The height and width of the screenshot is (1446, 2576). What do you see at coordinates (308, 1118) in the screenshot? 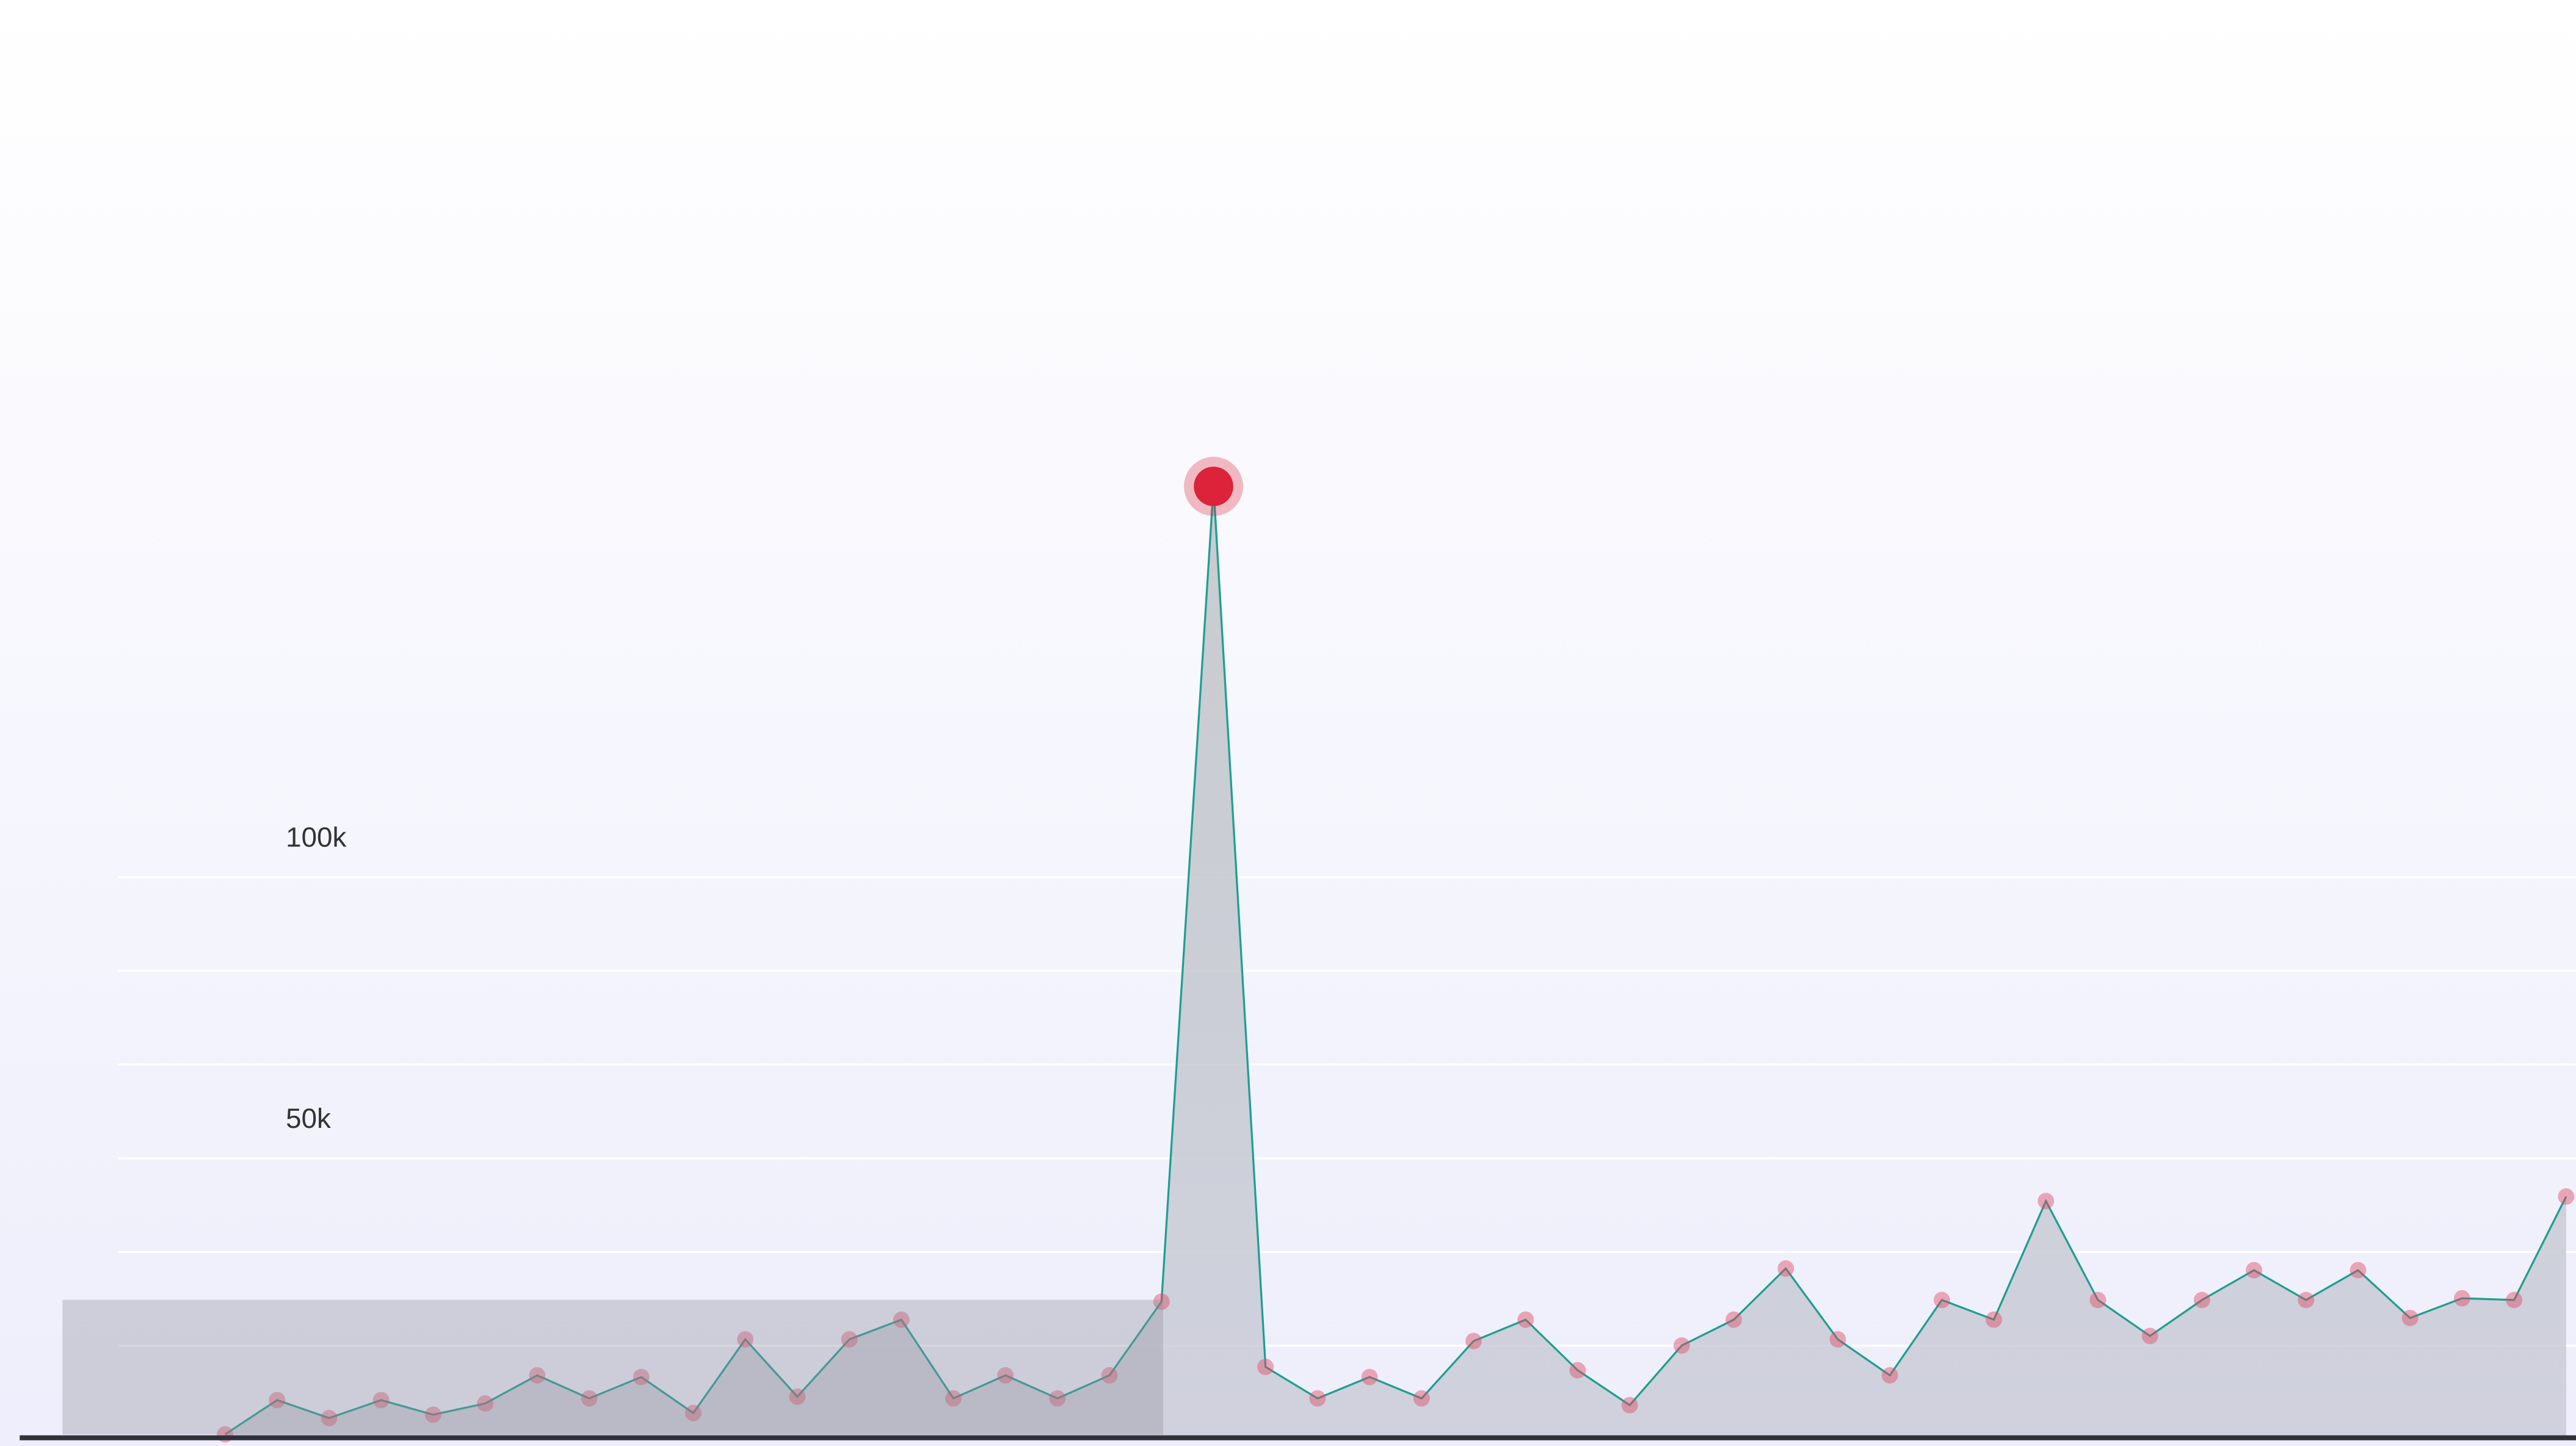
I see `y-tick-label: 50k` at bounding box center [308, 1118].